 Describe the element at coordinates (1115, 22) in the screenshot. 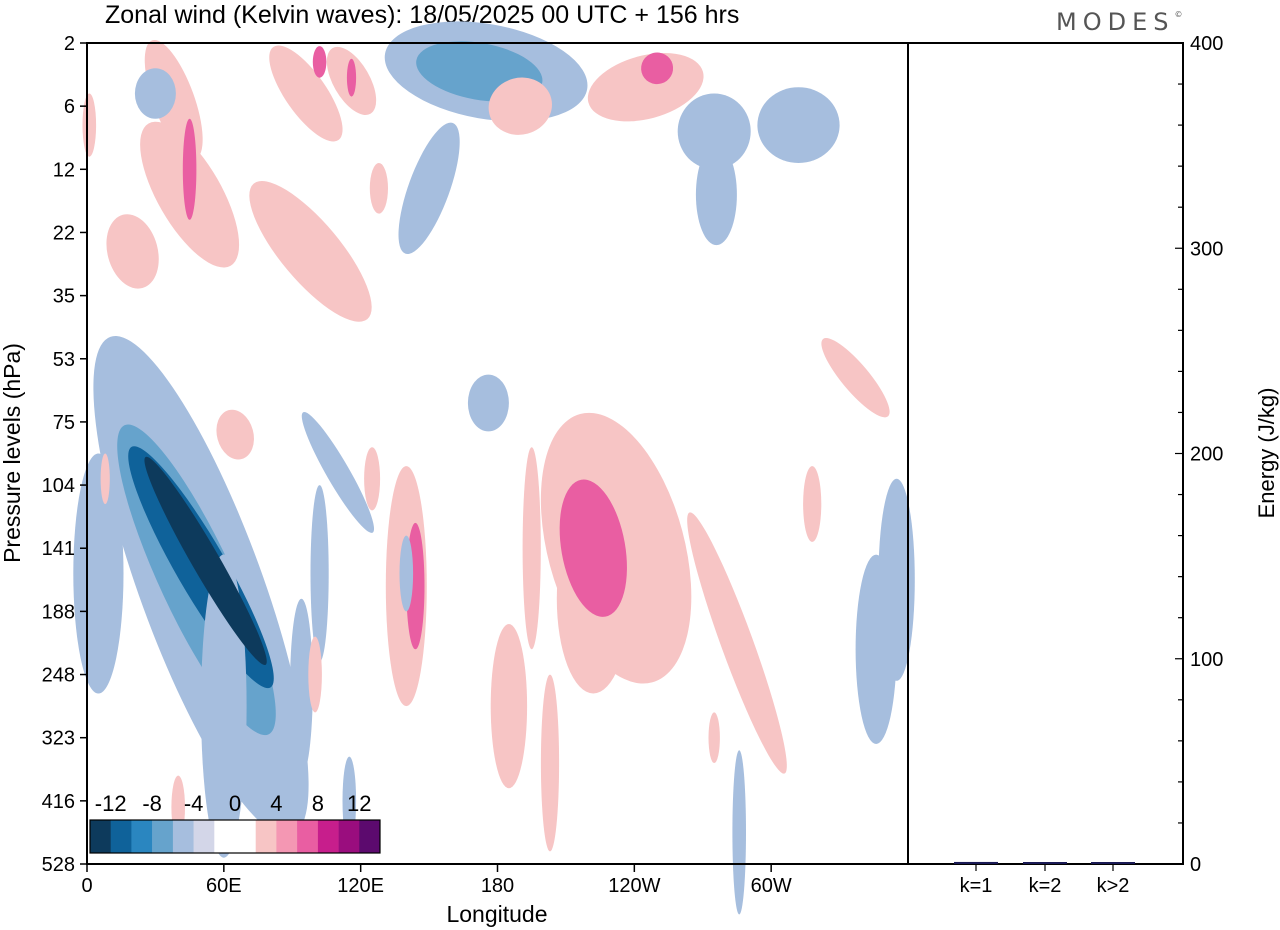

I see `logo-text: MODES` at that location.